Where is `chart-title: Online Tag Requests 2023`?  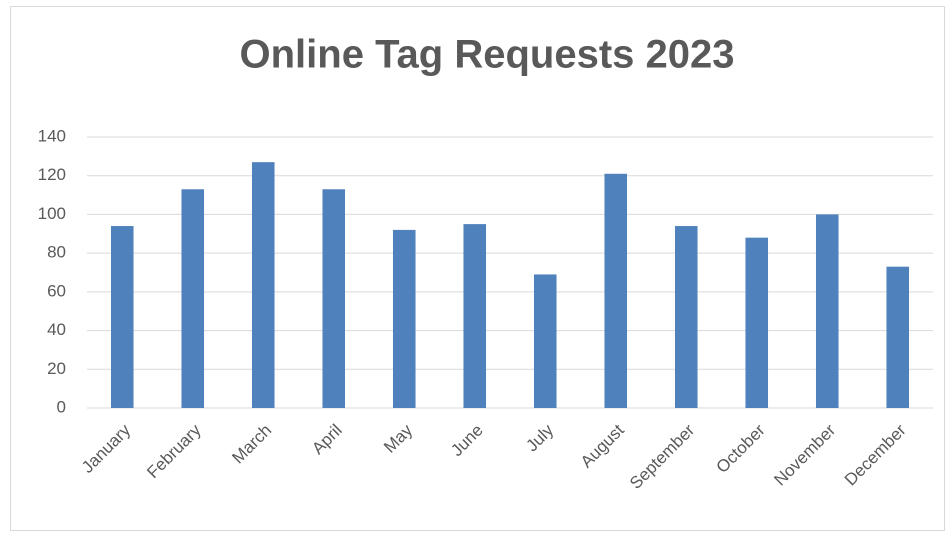 chart-title: Online Tag Requests 2023 is located at coordinates (487, 55).